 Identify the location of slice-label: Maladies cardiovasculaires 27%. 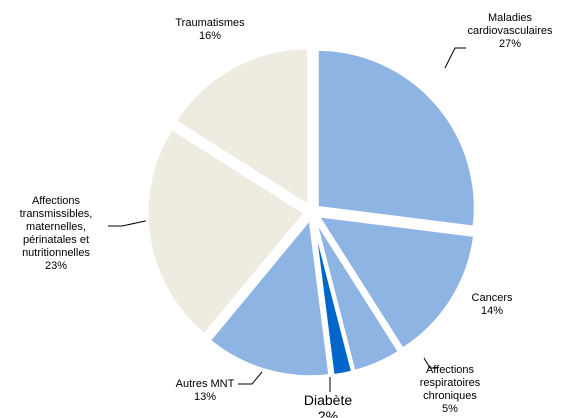
(510, 31).